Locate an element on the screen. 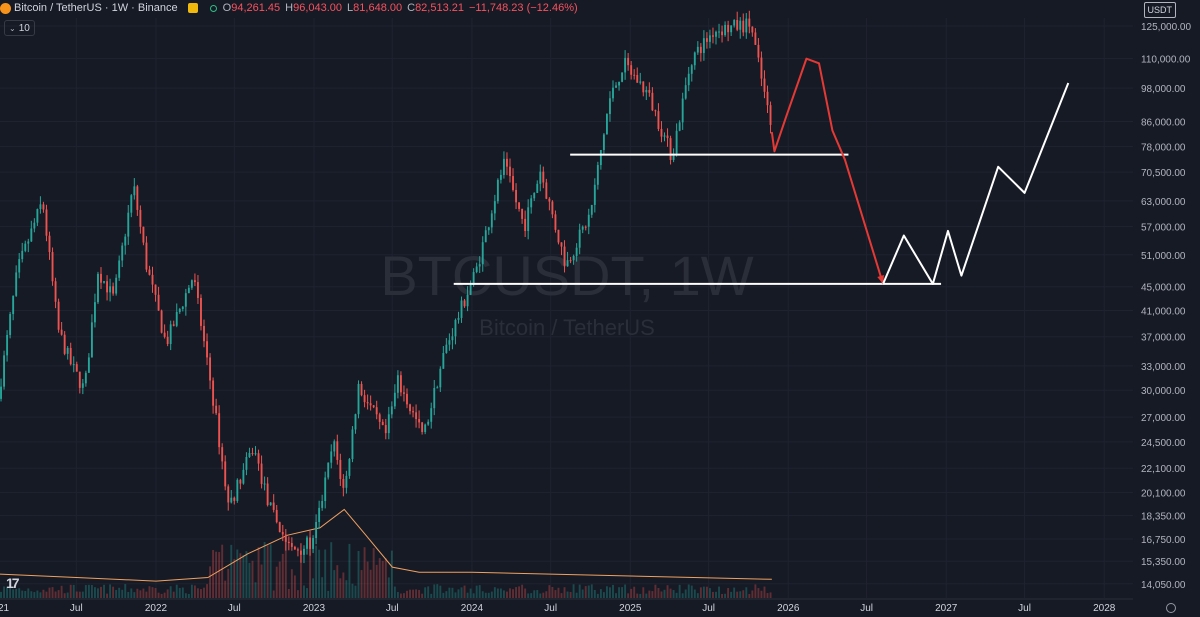  currency-label: USDT is located at coordinates (1159, 10).